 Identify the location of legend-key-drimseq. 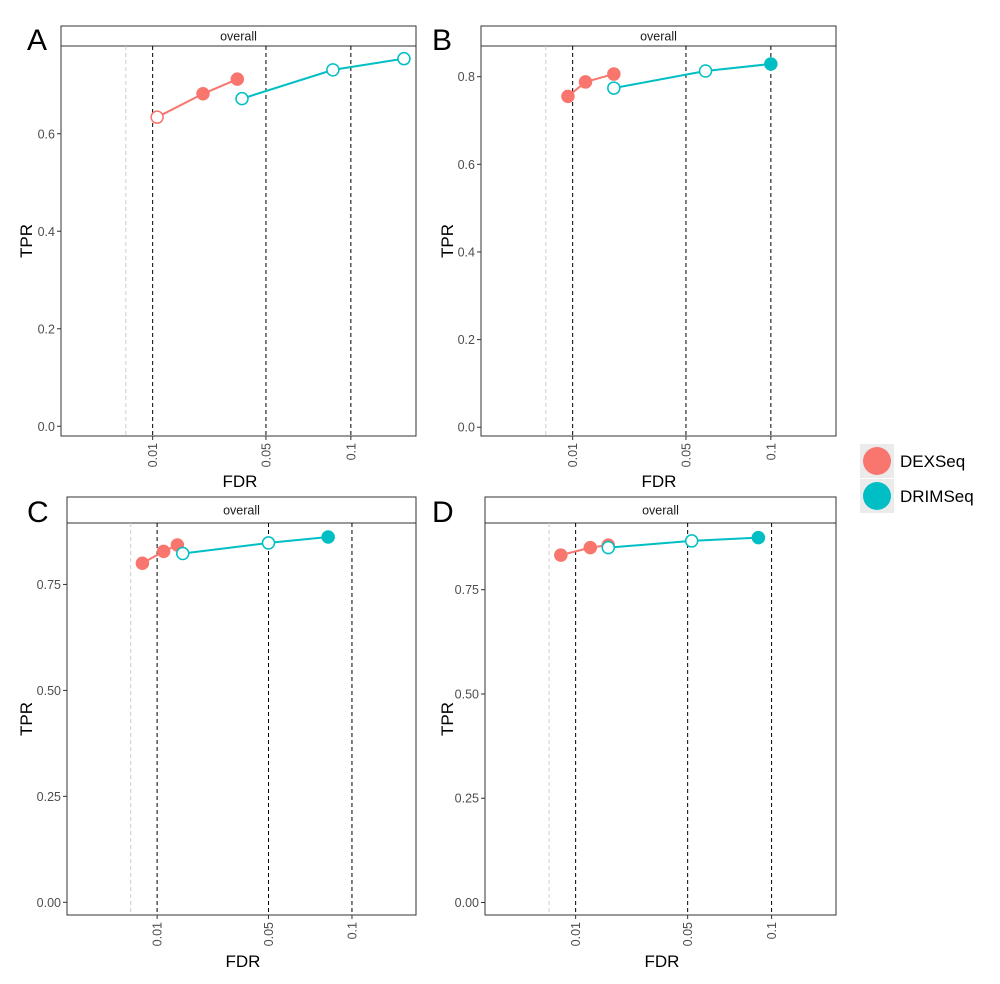
(877, 496).